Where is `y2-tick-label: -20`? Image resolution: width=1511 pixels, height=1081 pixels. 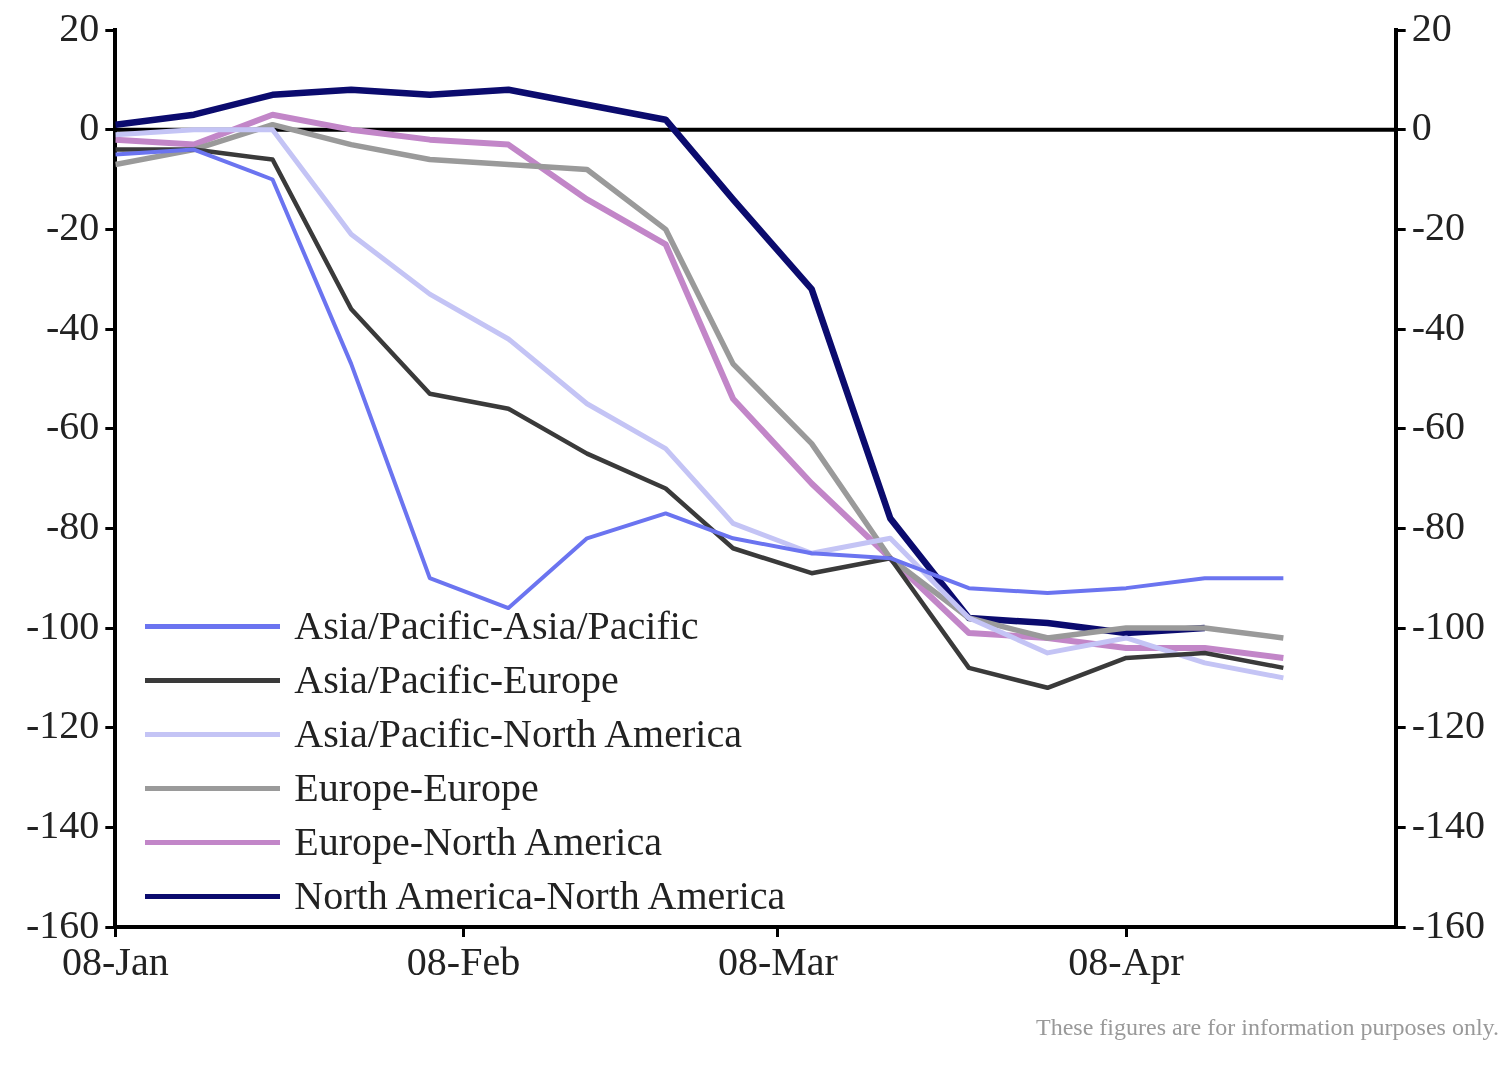 y2-tick-label: -20 is located at coordinates (1438, 226).